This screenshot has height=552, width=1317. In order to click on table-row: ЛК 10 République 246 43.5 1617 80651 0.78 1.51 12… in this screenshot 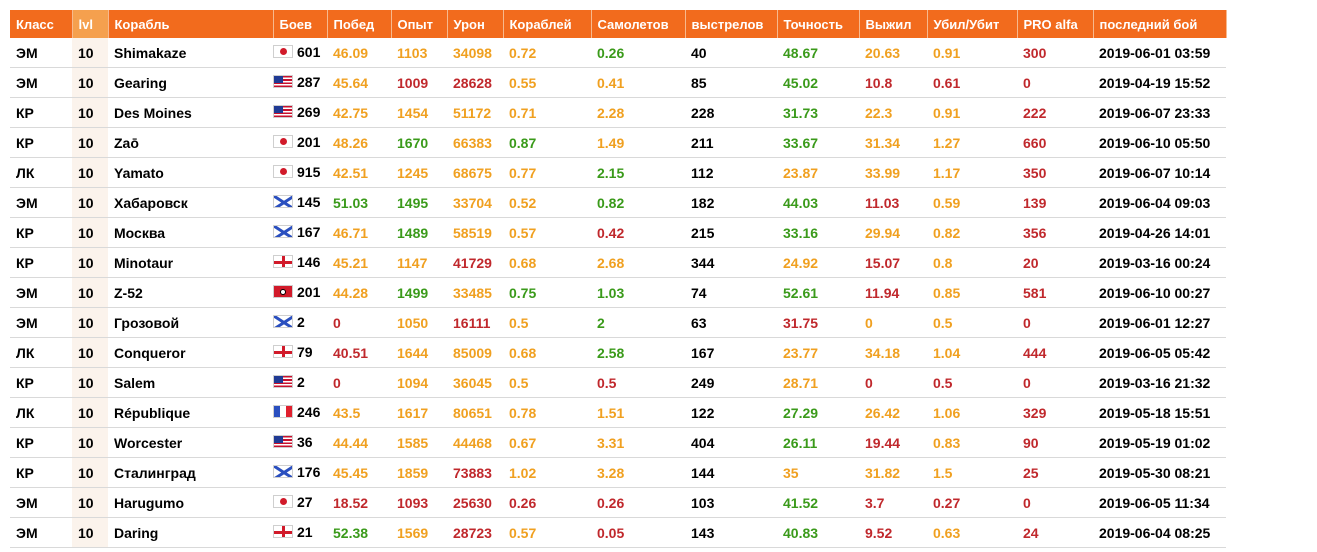, I will do `click(618, 412)`.